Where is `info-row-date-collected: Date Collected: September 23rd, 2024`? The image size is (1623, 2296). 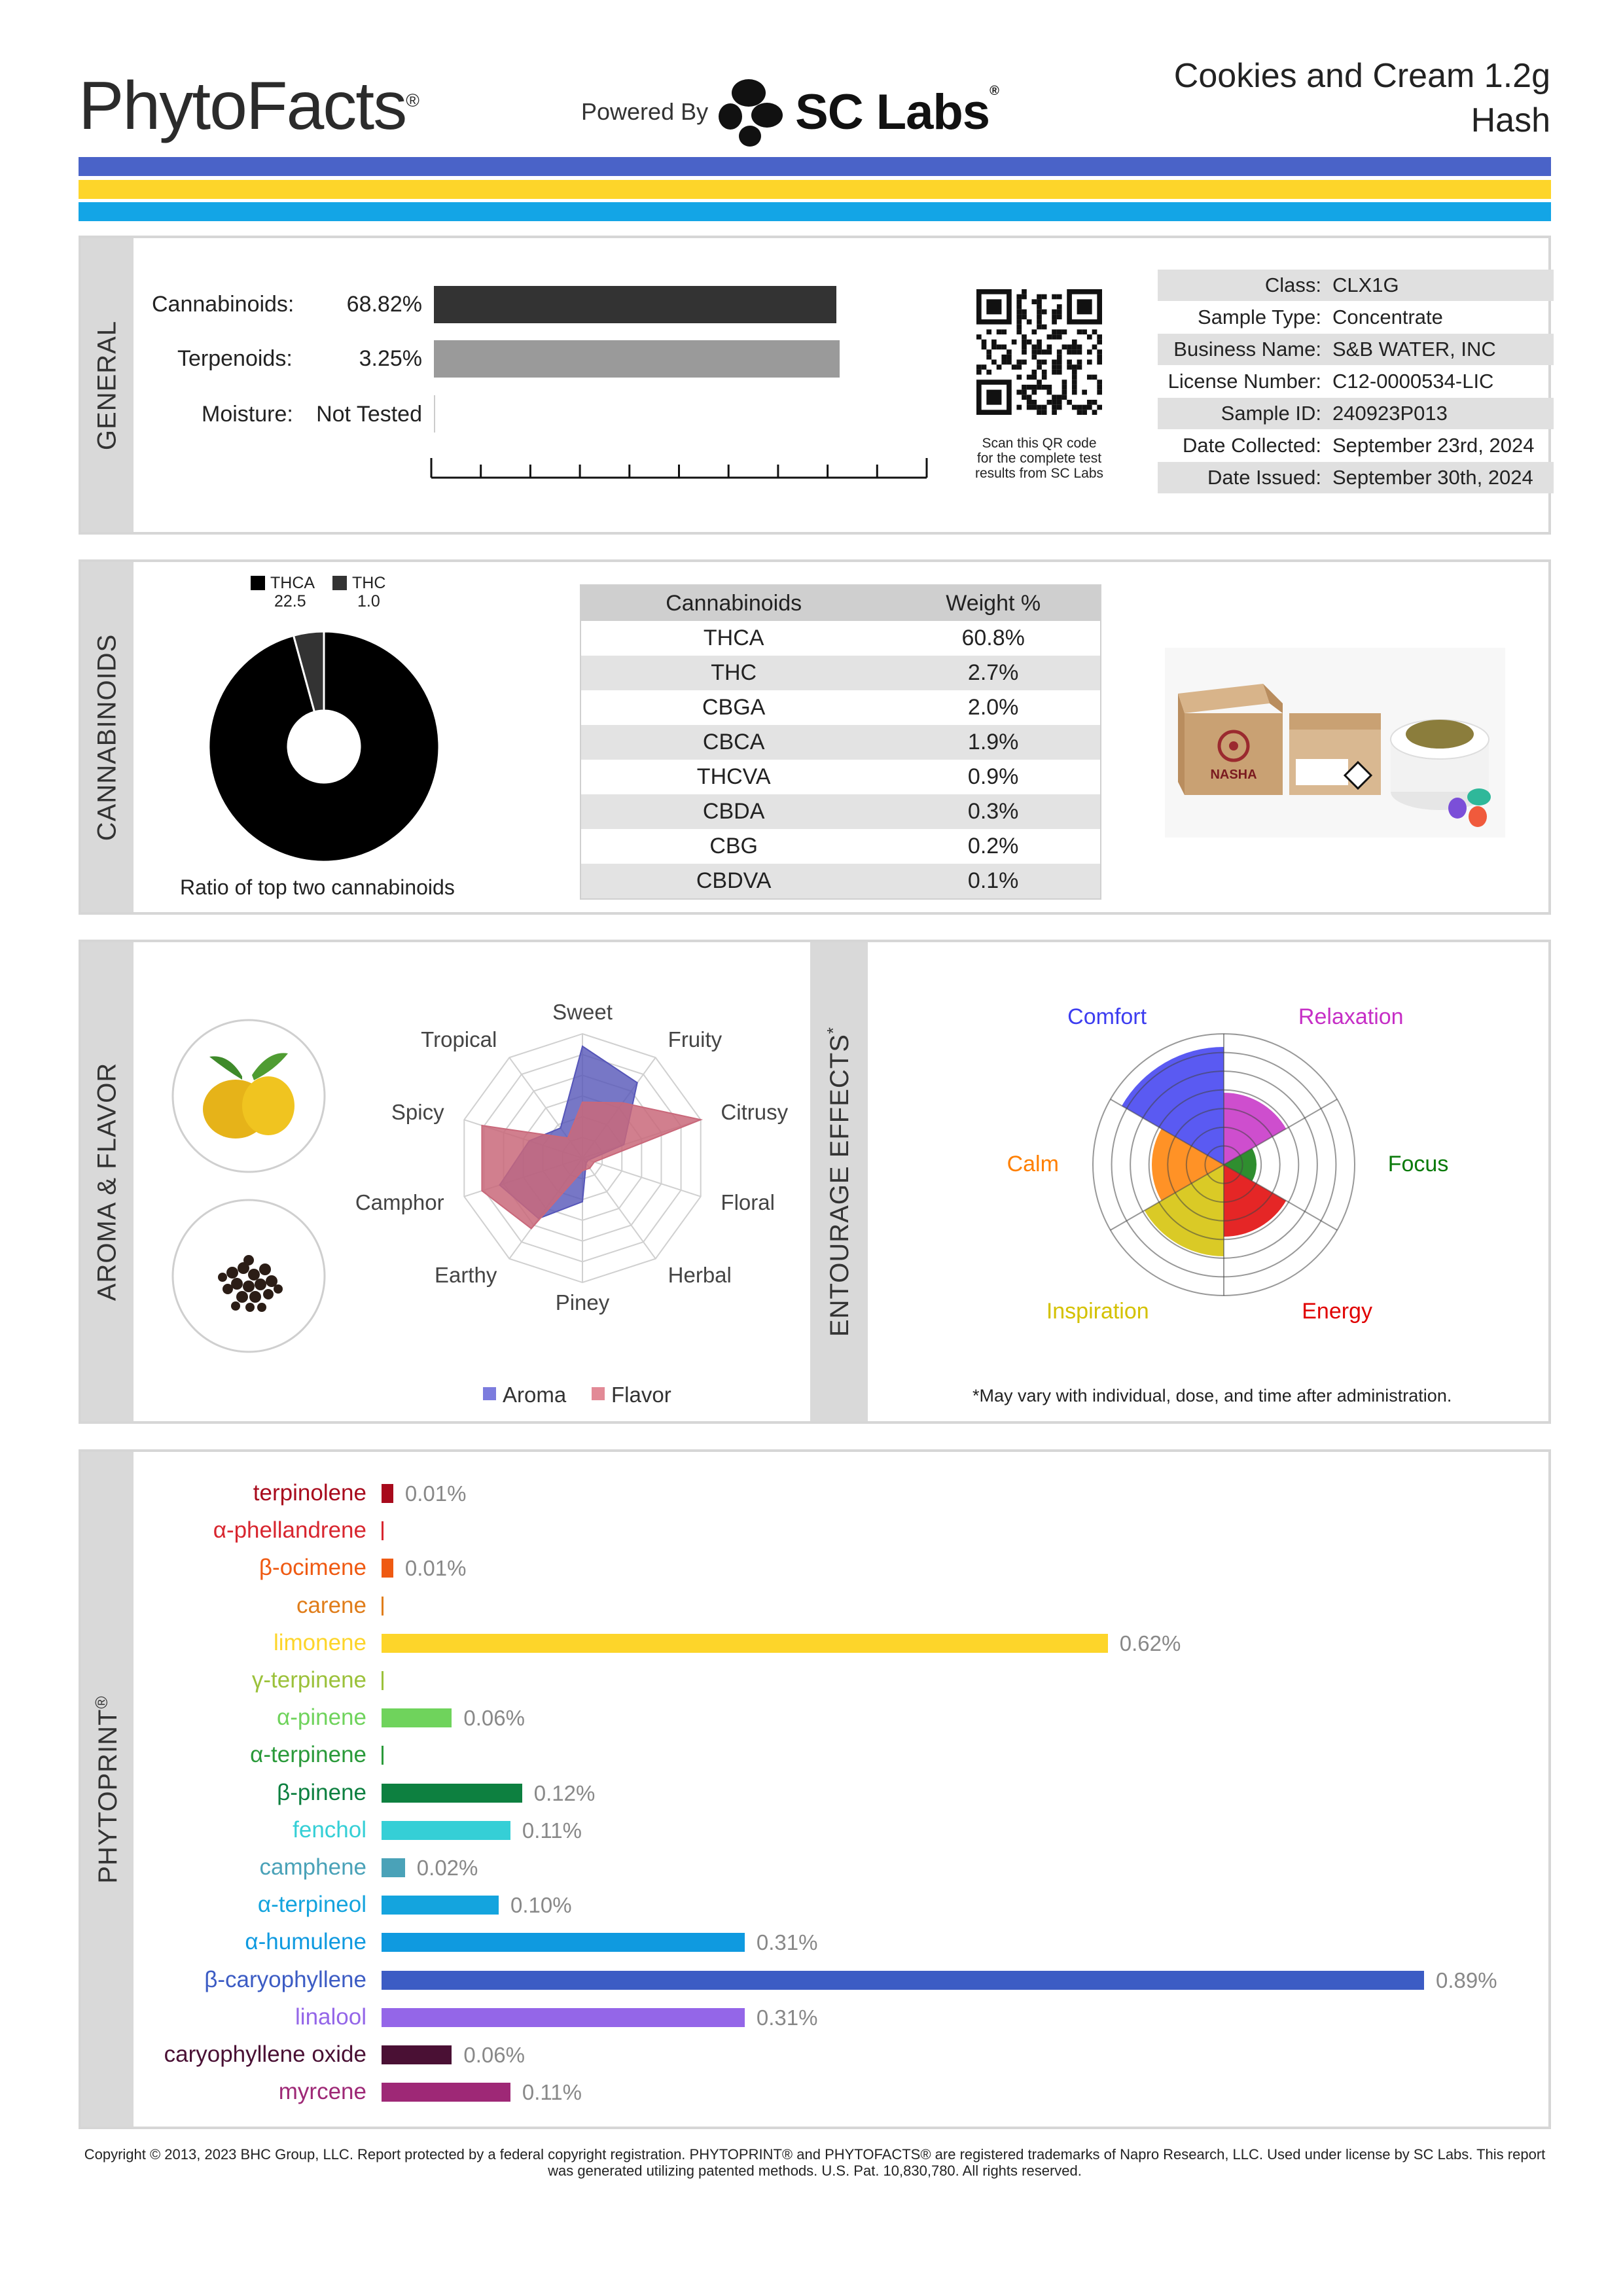
info-row-date-collected: Date Collected: September 23rd, 2024 is located at coordinates (1356, 445).